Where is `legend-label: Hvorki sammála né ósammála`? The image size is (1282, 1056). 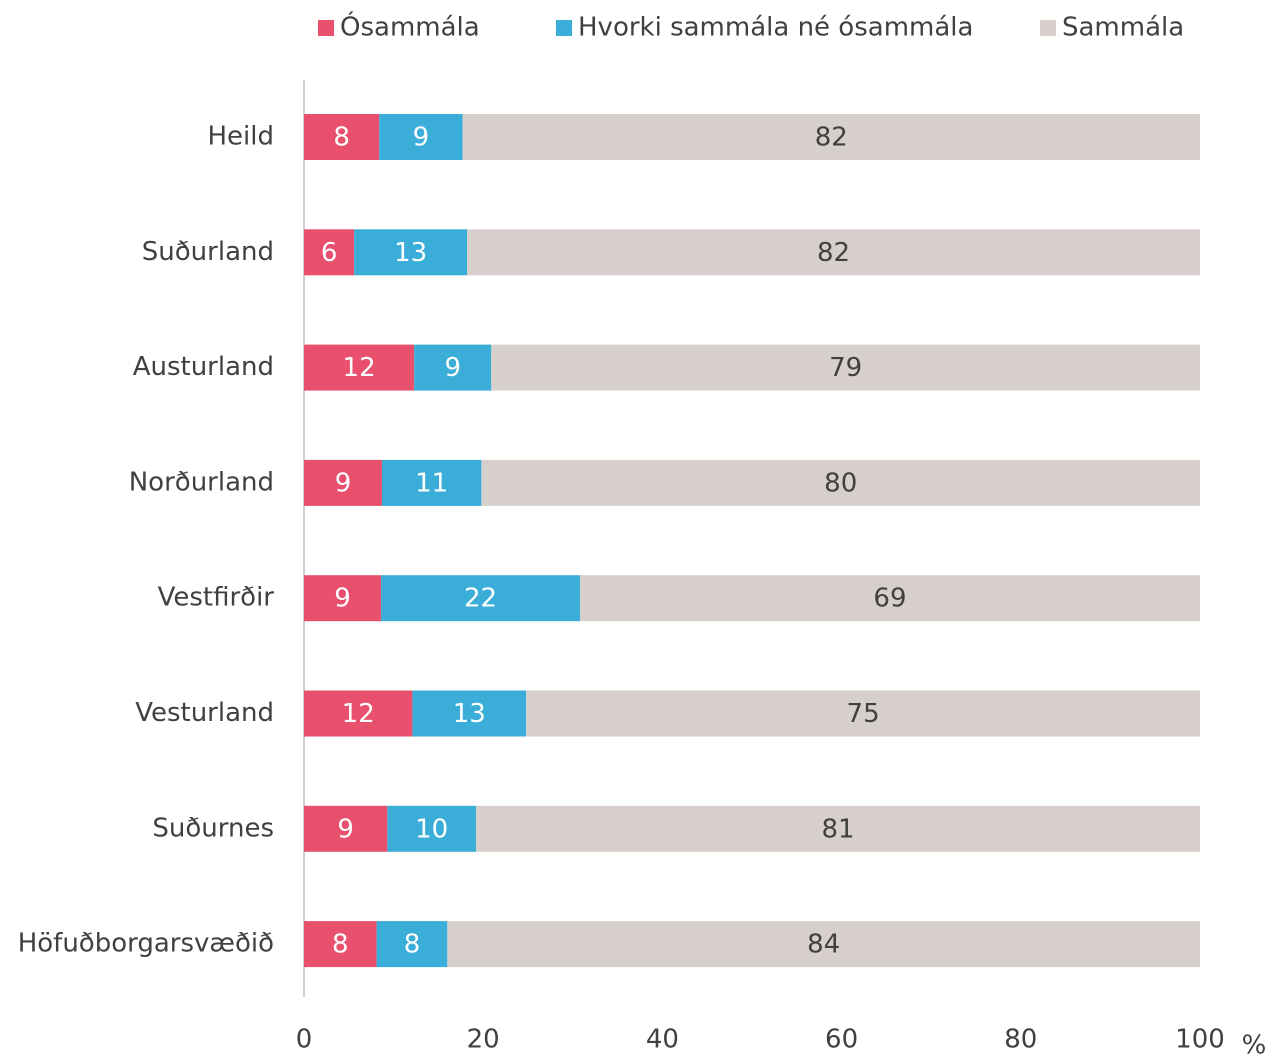
legend-label: Hvorki sammála né ósammála is located at coordinates (775, 28).